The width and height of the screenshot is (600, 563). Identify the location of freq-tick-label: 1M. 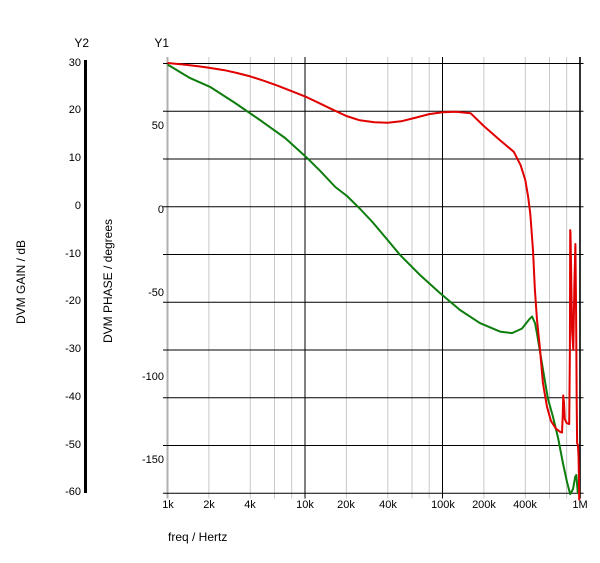
(580, 505).